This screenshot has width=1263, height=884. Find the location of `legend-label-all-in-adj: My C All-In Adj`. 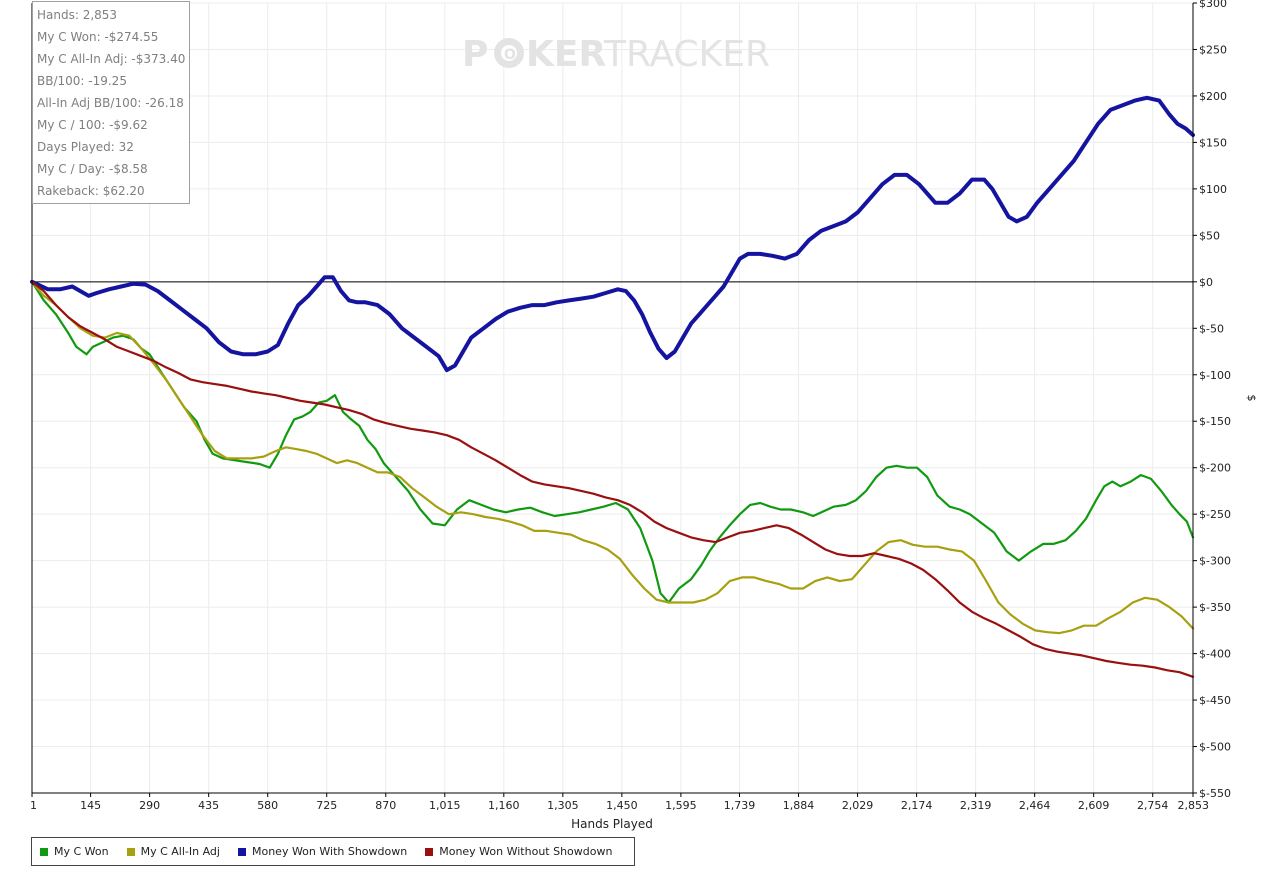

legend-label-all-in-adj: My C All-In Adj is located at coordinates (180, 851).